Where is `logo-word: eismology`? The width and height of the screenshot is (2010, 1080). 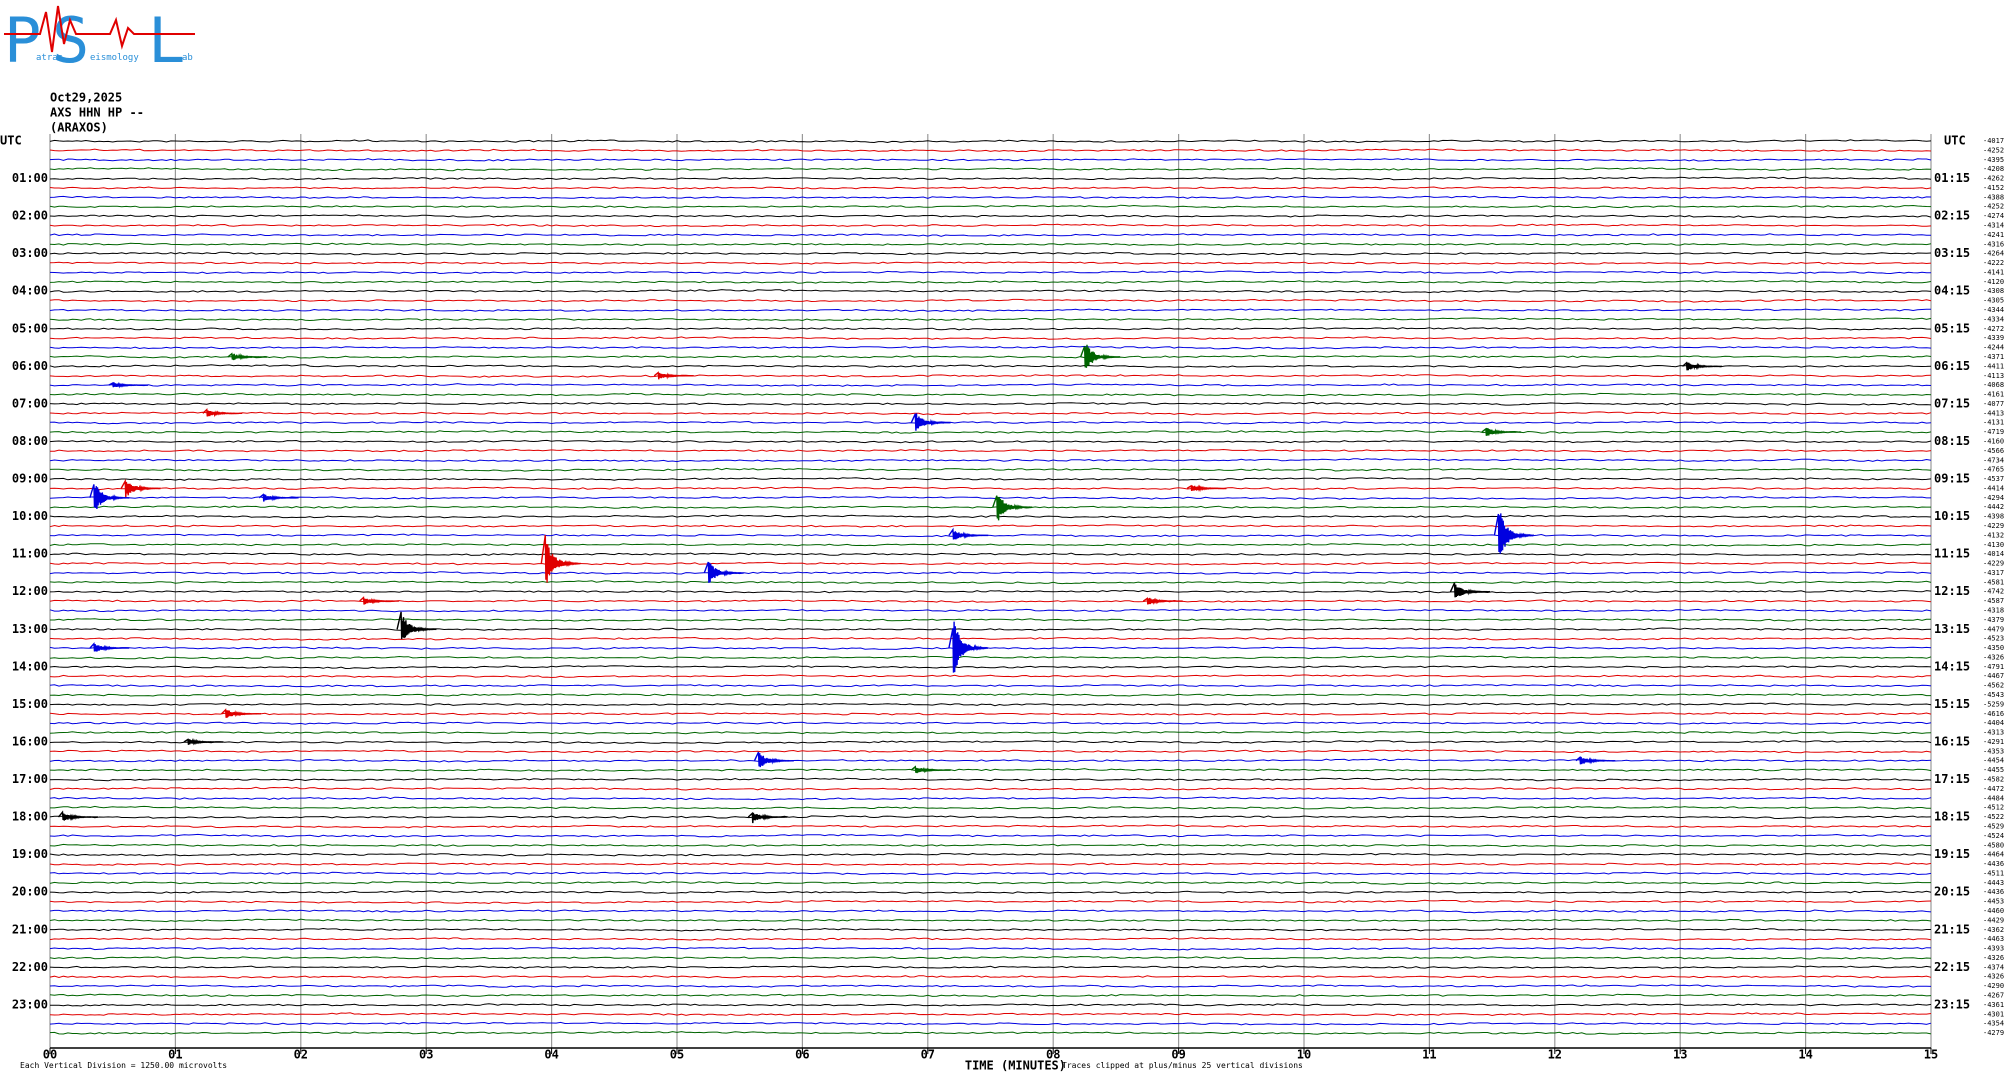
logo-word: eismology is located at coordinates (114, 58).